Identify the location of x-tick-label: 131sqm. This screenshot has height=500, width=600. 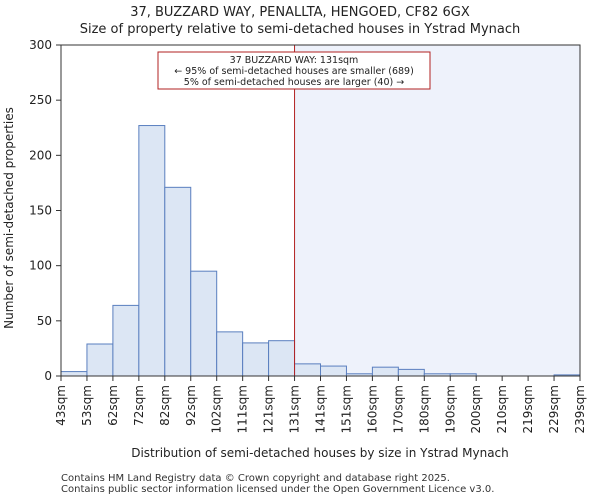
(295, 409).